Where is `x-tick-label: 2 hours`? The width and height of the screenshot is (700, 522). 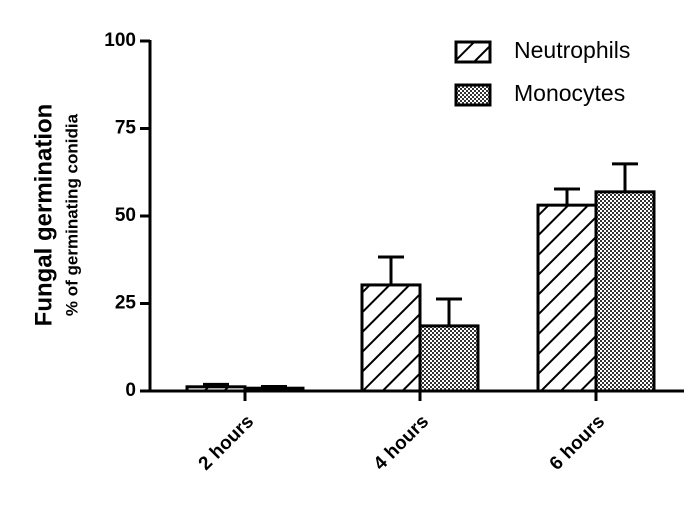 x-tick-label: 2 hours is located at coordinates (226, 442).